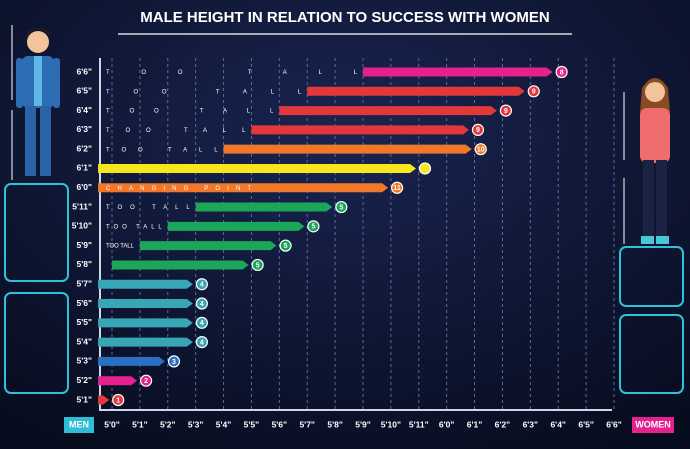  I want to click on badge-label: 11, so click(397, 188).